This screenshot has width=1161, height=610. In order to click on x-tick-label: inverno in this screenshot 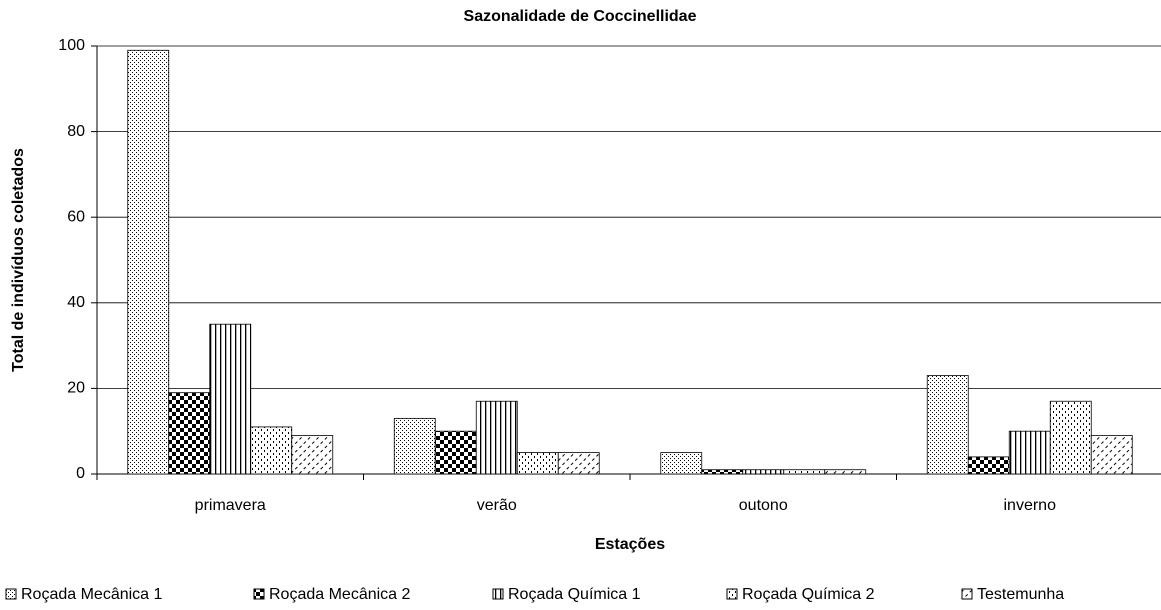, I will do `click(1030, 505)`.